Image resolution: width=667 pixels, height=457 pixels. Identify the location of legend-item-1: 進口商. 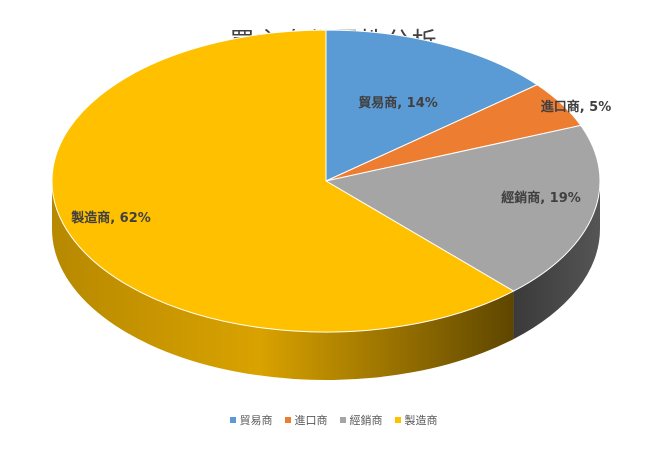
(306, 420).